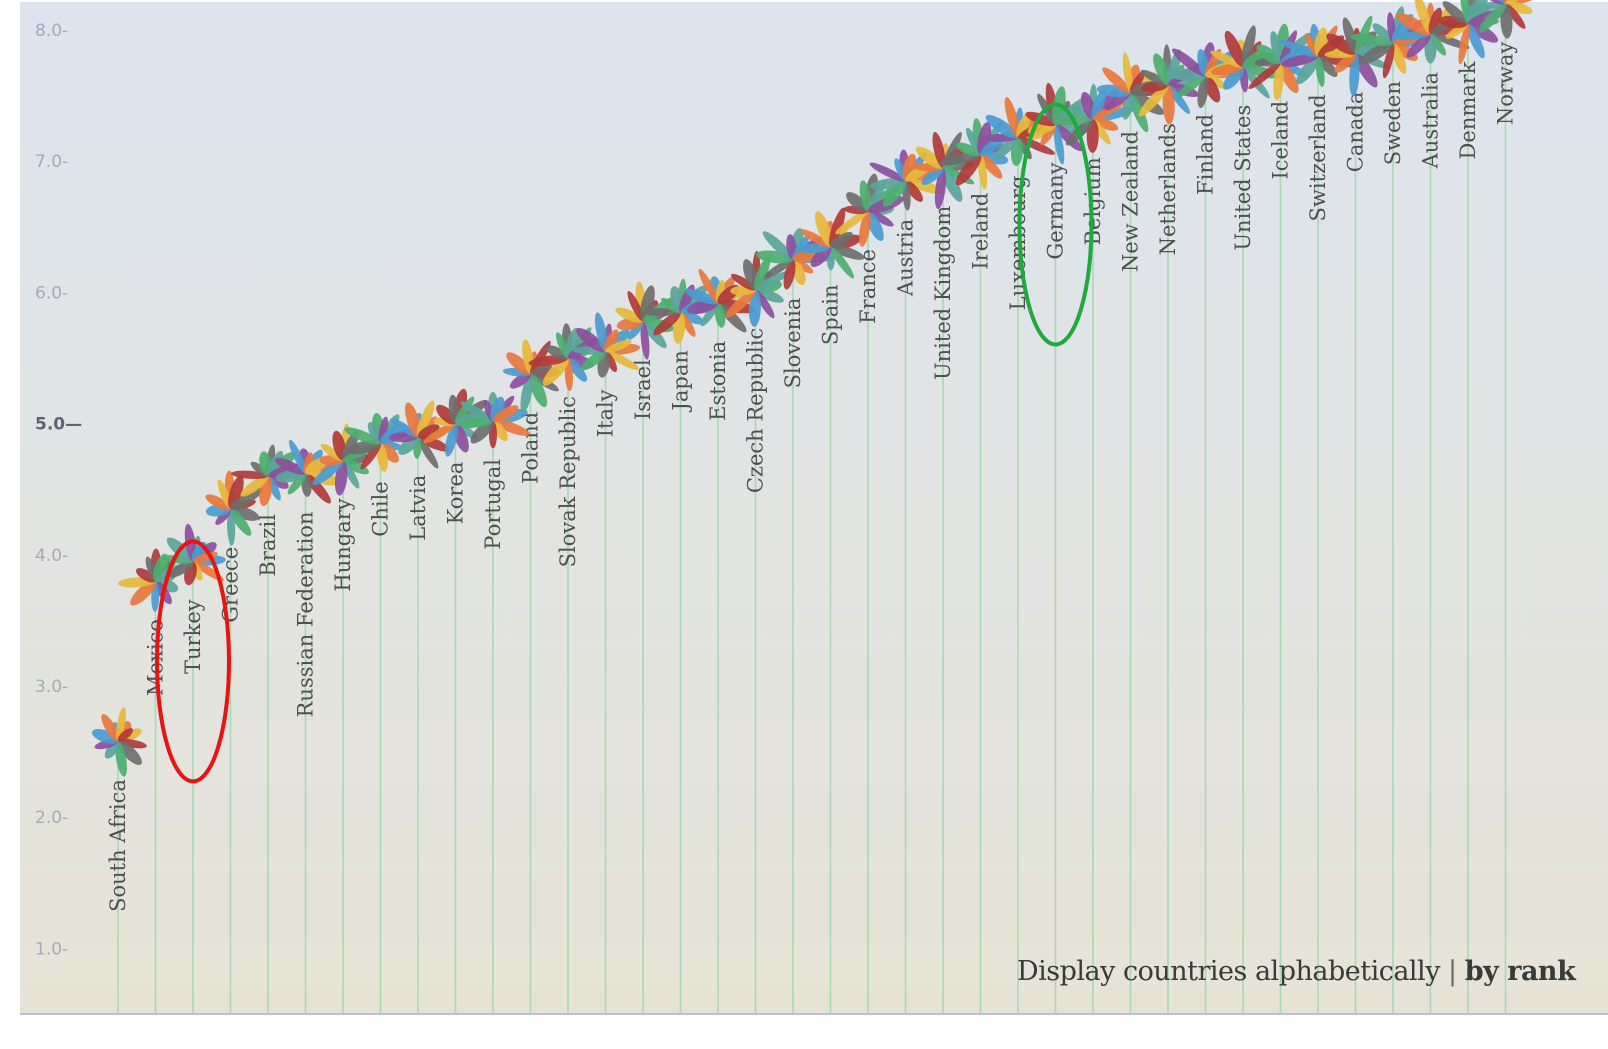 Image resolution: width=1608 pixels, height=1049 pixels. I want to click on country-label: Slovenia, so click(793, 343).